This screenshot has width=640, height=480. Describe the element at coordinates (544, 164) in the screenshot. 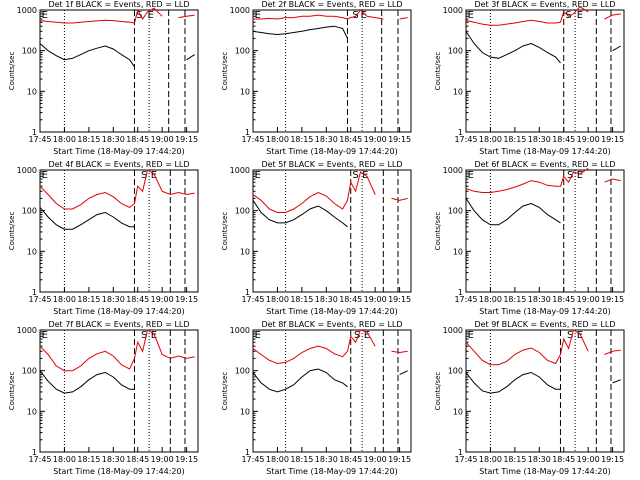

I see `chart-title: Det 6f BLACK = Events, RED = LLD` at that location.